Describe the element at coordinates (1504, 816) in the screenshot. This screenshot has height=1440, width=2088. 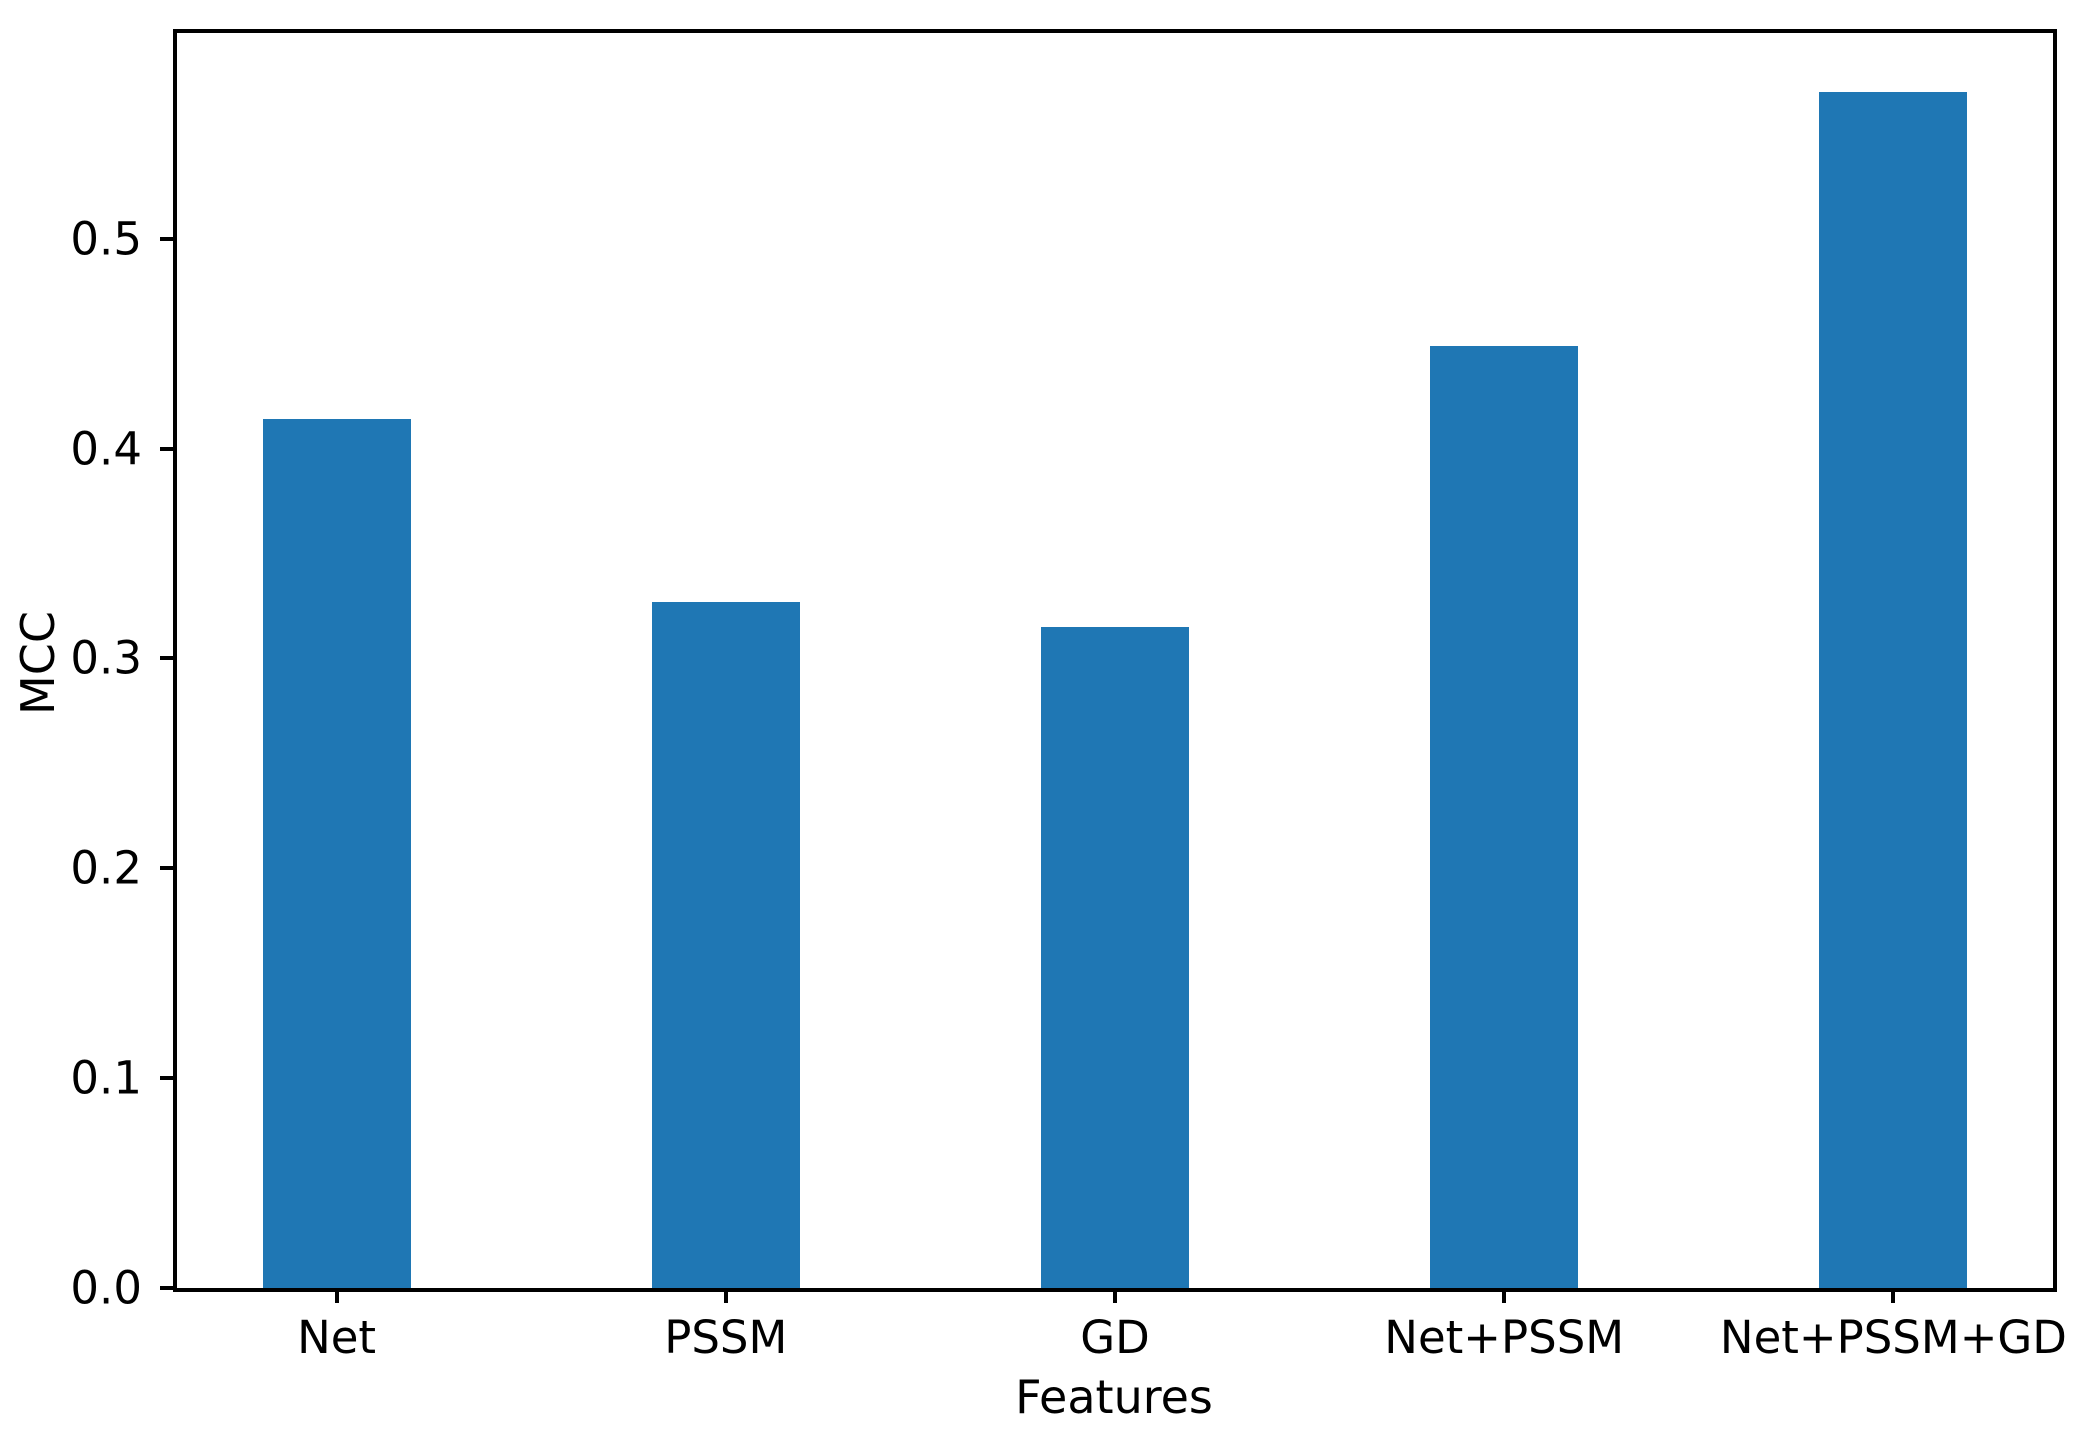
I see `bar-net-pssm` at that location.